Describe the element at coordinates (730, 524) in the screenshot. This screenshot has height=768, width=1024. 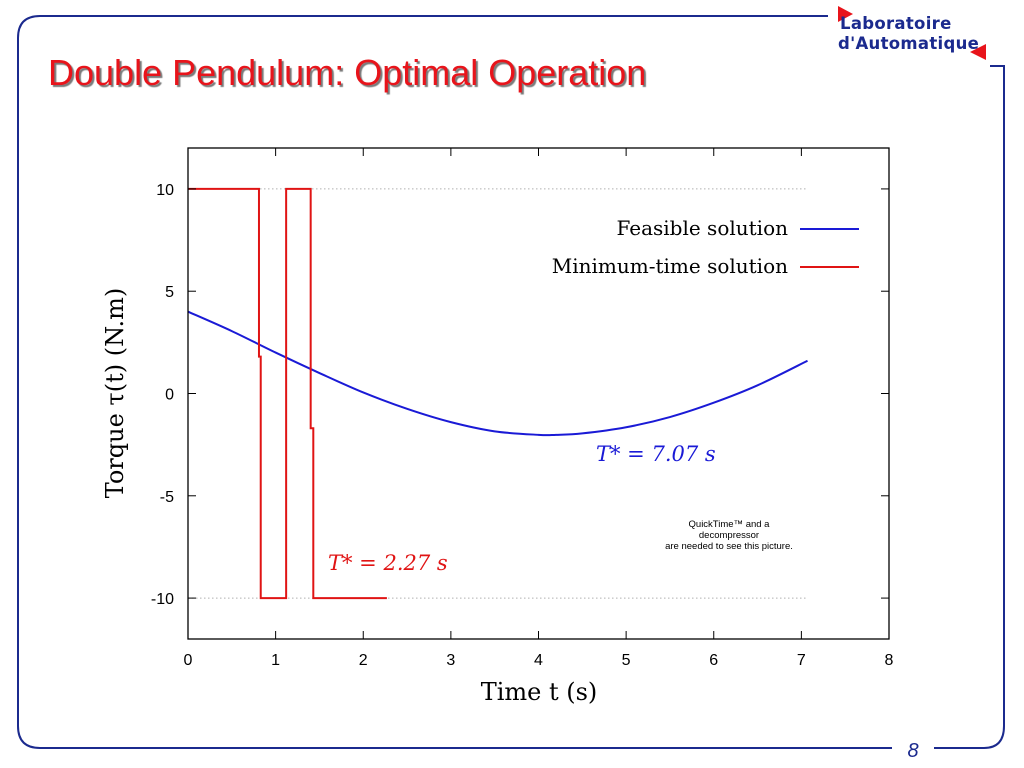
I see `quicktime-note-line1: QuickTime™ and a` at that location.